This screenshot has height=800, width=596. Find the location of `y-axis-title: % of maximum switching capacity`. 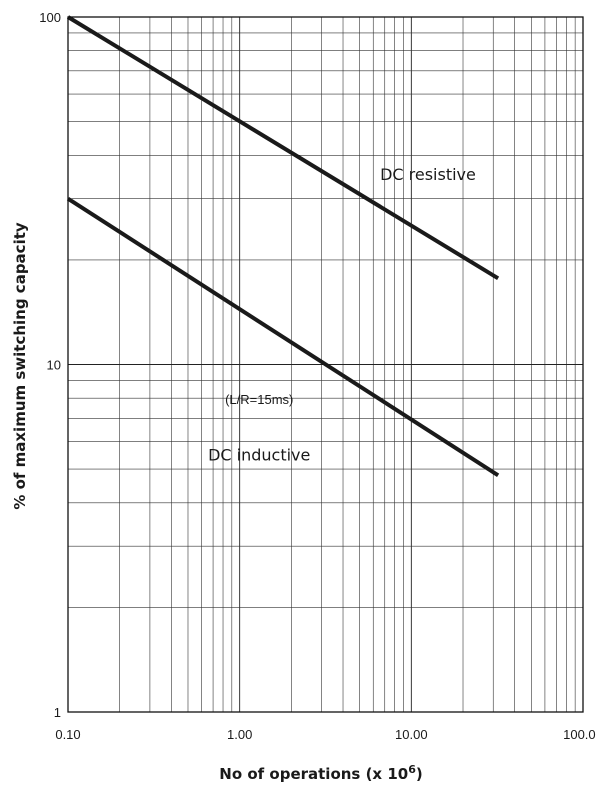

y-axis-title: % of maximum switching capacity is located at coordinates (20, 366).